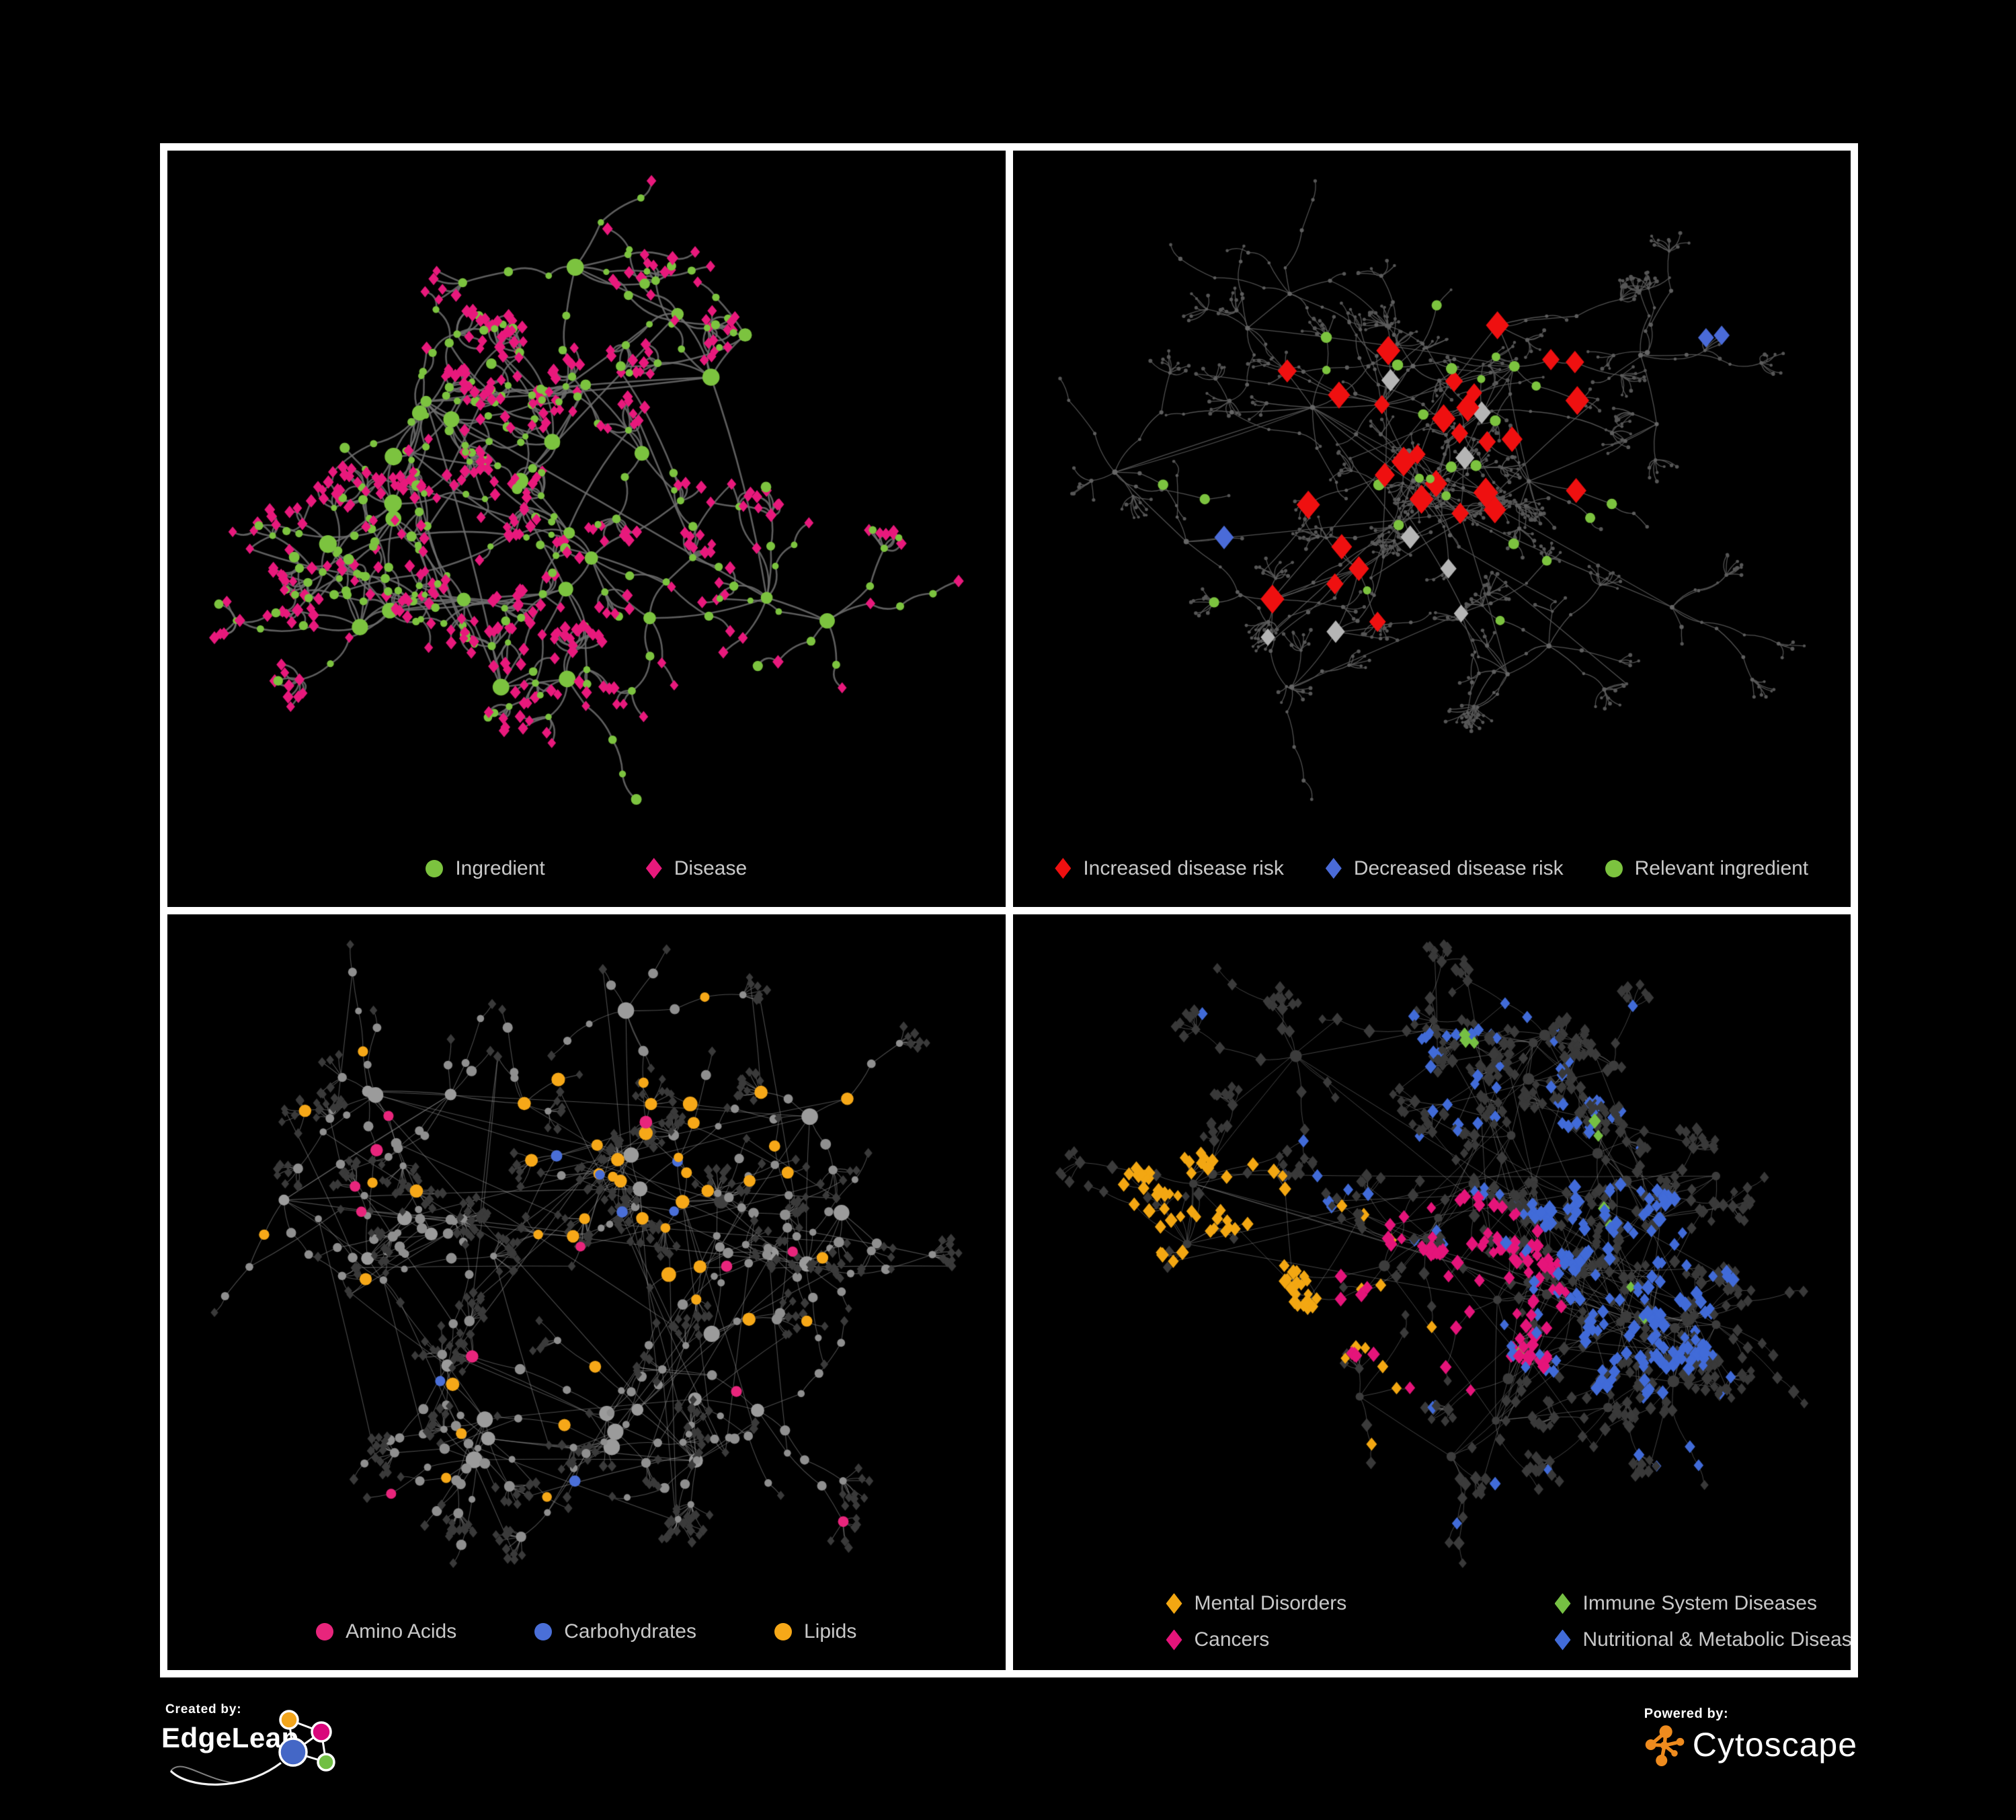 Image resolution: width=2016 pixels, height=1820 pixels. What do you see at coordinates (1614, 868) in the screenshot?
I see `relevant-ingredient-circle-icon` at bounding box center [1614, 868].